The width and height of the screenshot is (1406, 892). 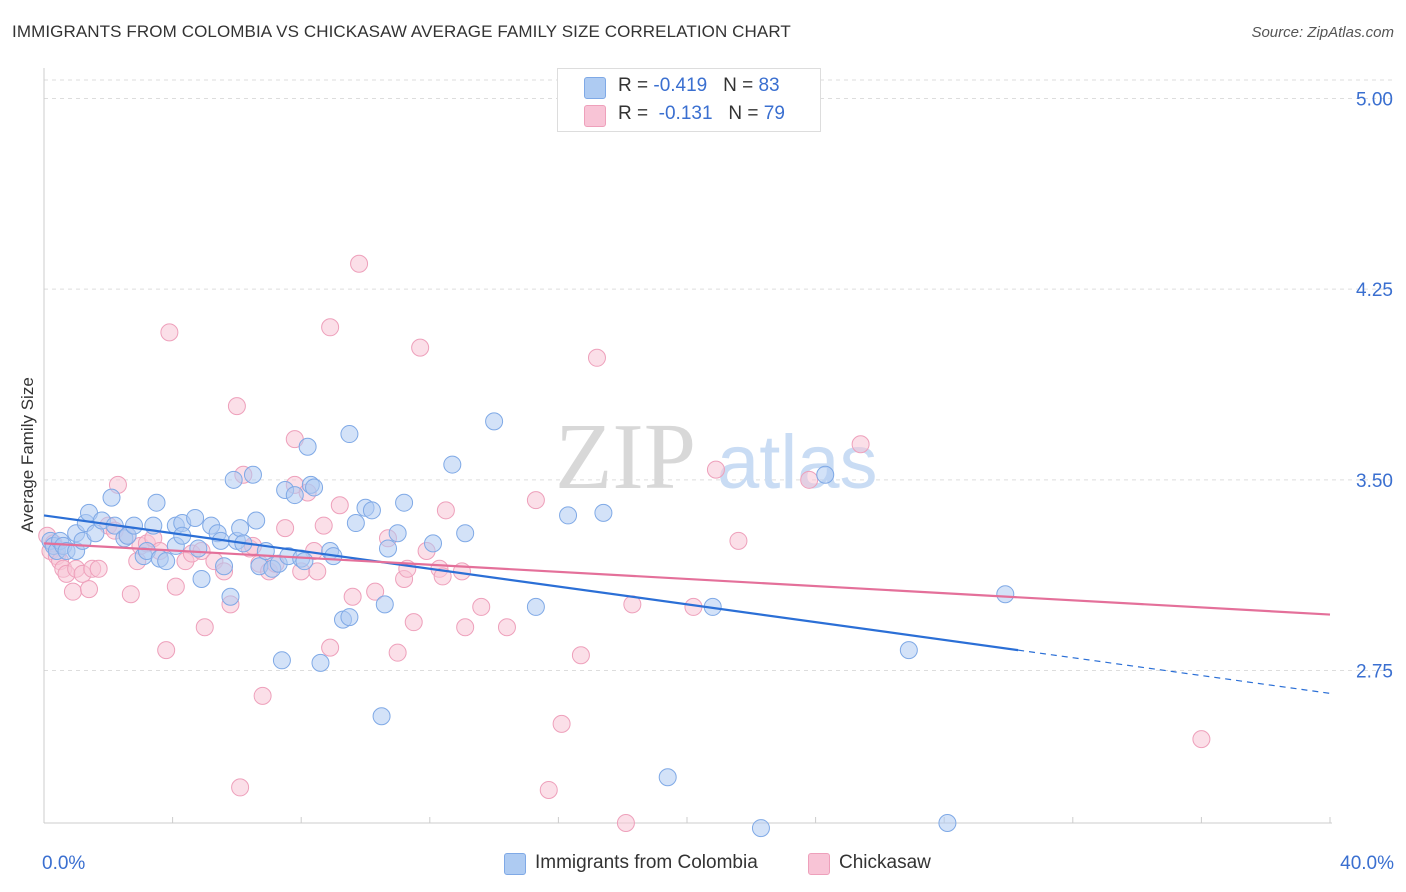 I want to click on chickasaw-trend-line, so click(x=687, y=579).